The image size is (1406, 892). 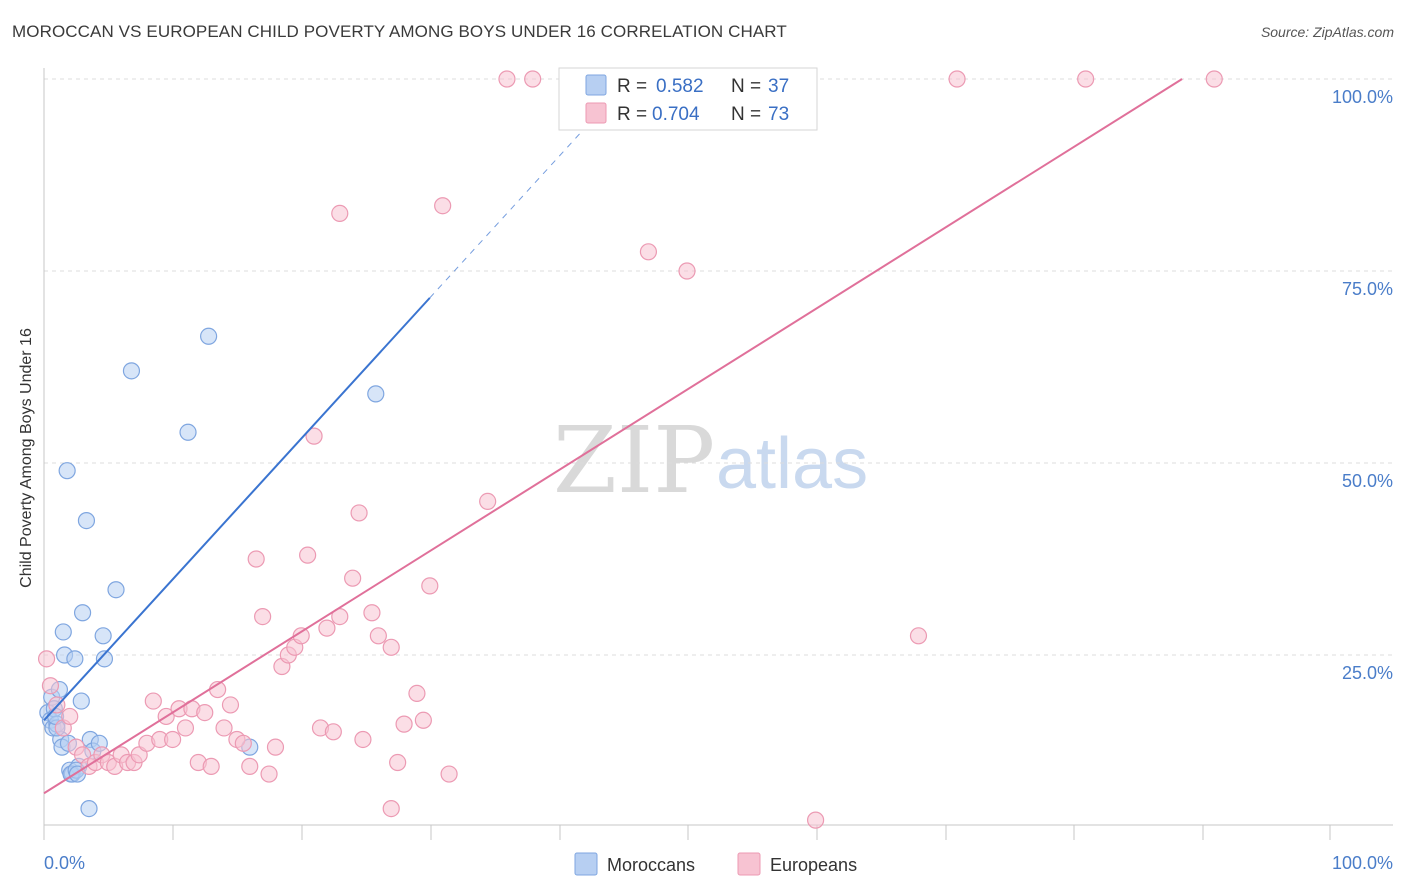 What do you see at coordinates (687, 832) in the screenshot?
I see `x-axis-ticks` at bounding box center [687, 832].